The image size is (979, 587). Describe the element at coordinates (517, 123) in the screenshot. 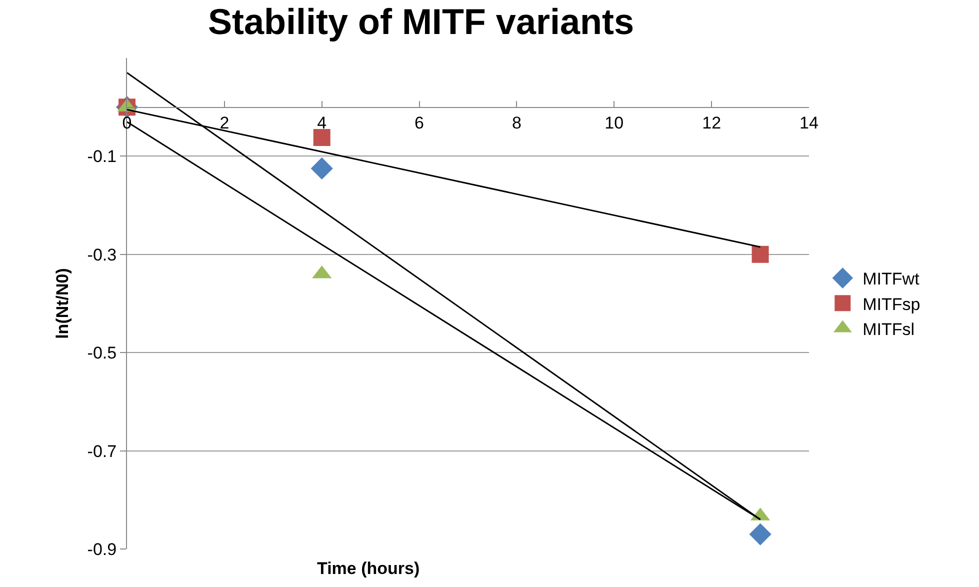

I see `x-tick-label: 8` at that location.